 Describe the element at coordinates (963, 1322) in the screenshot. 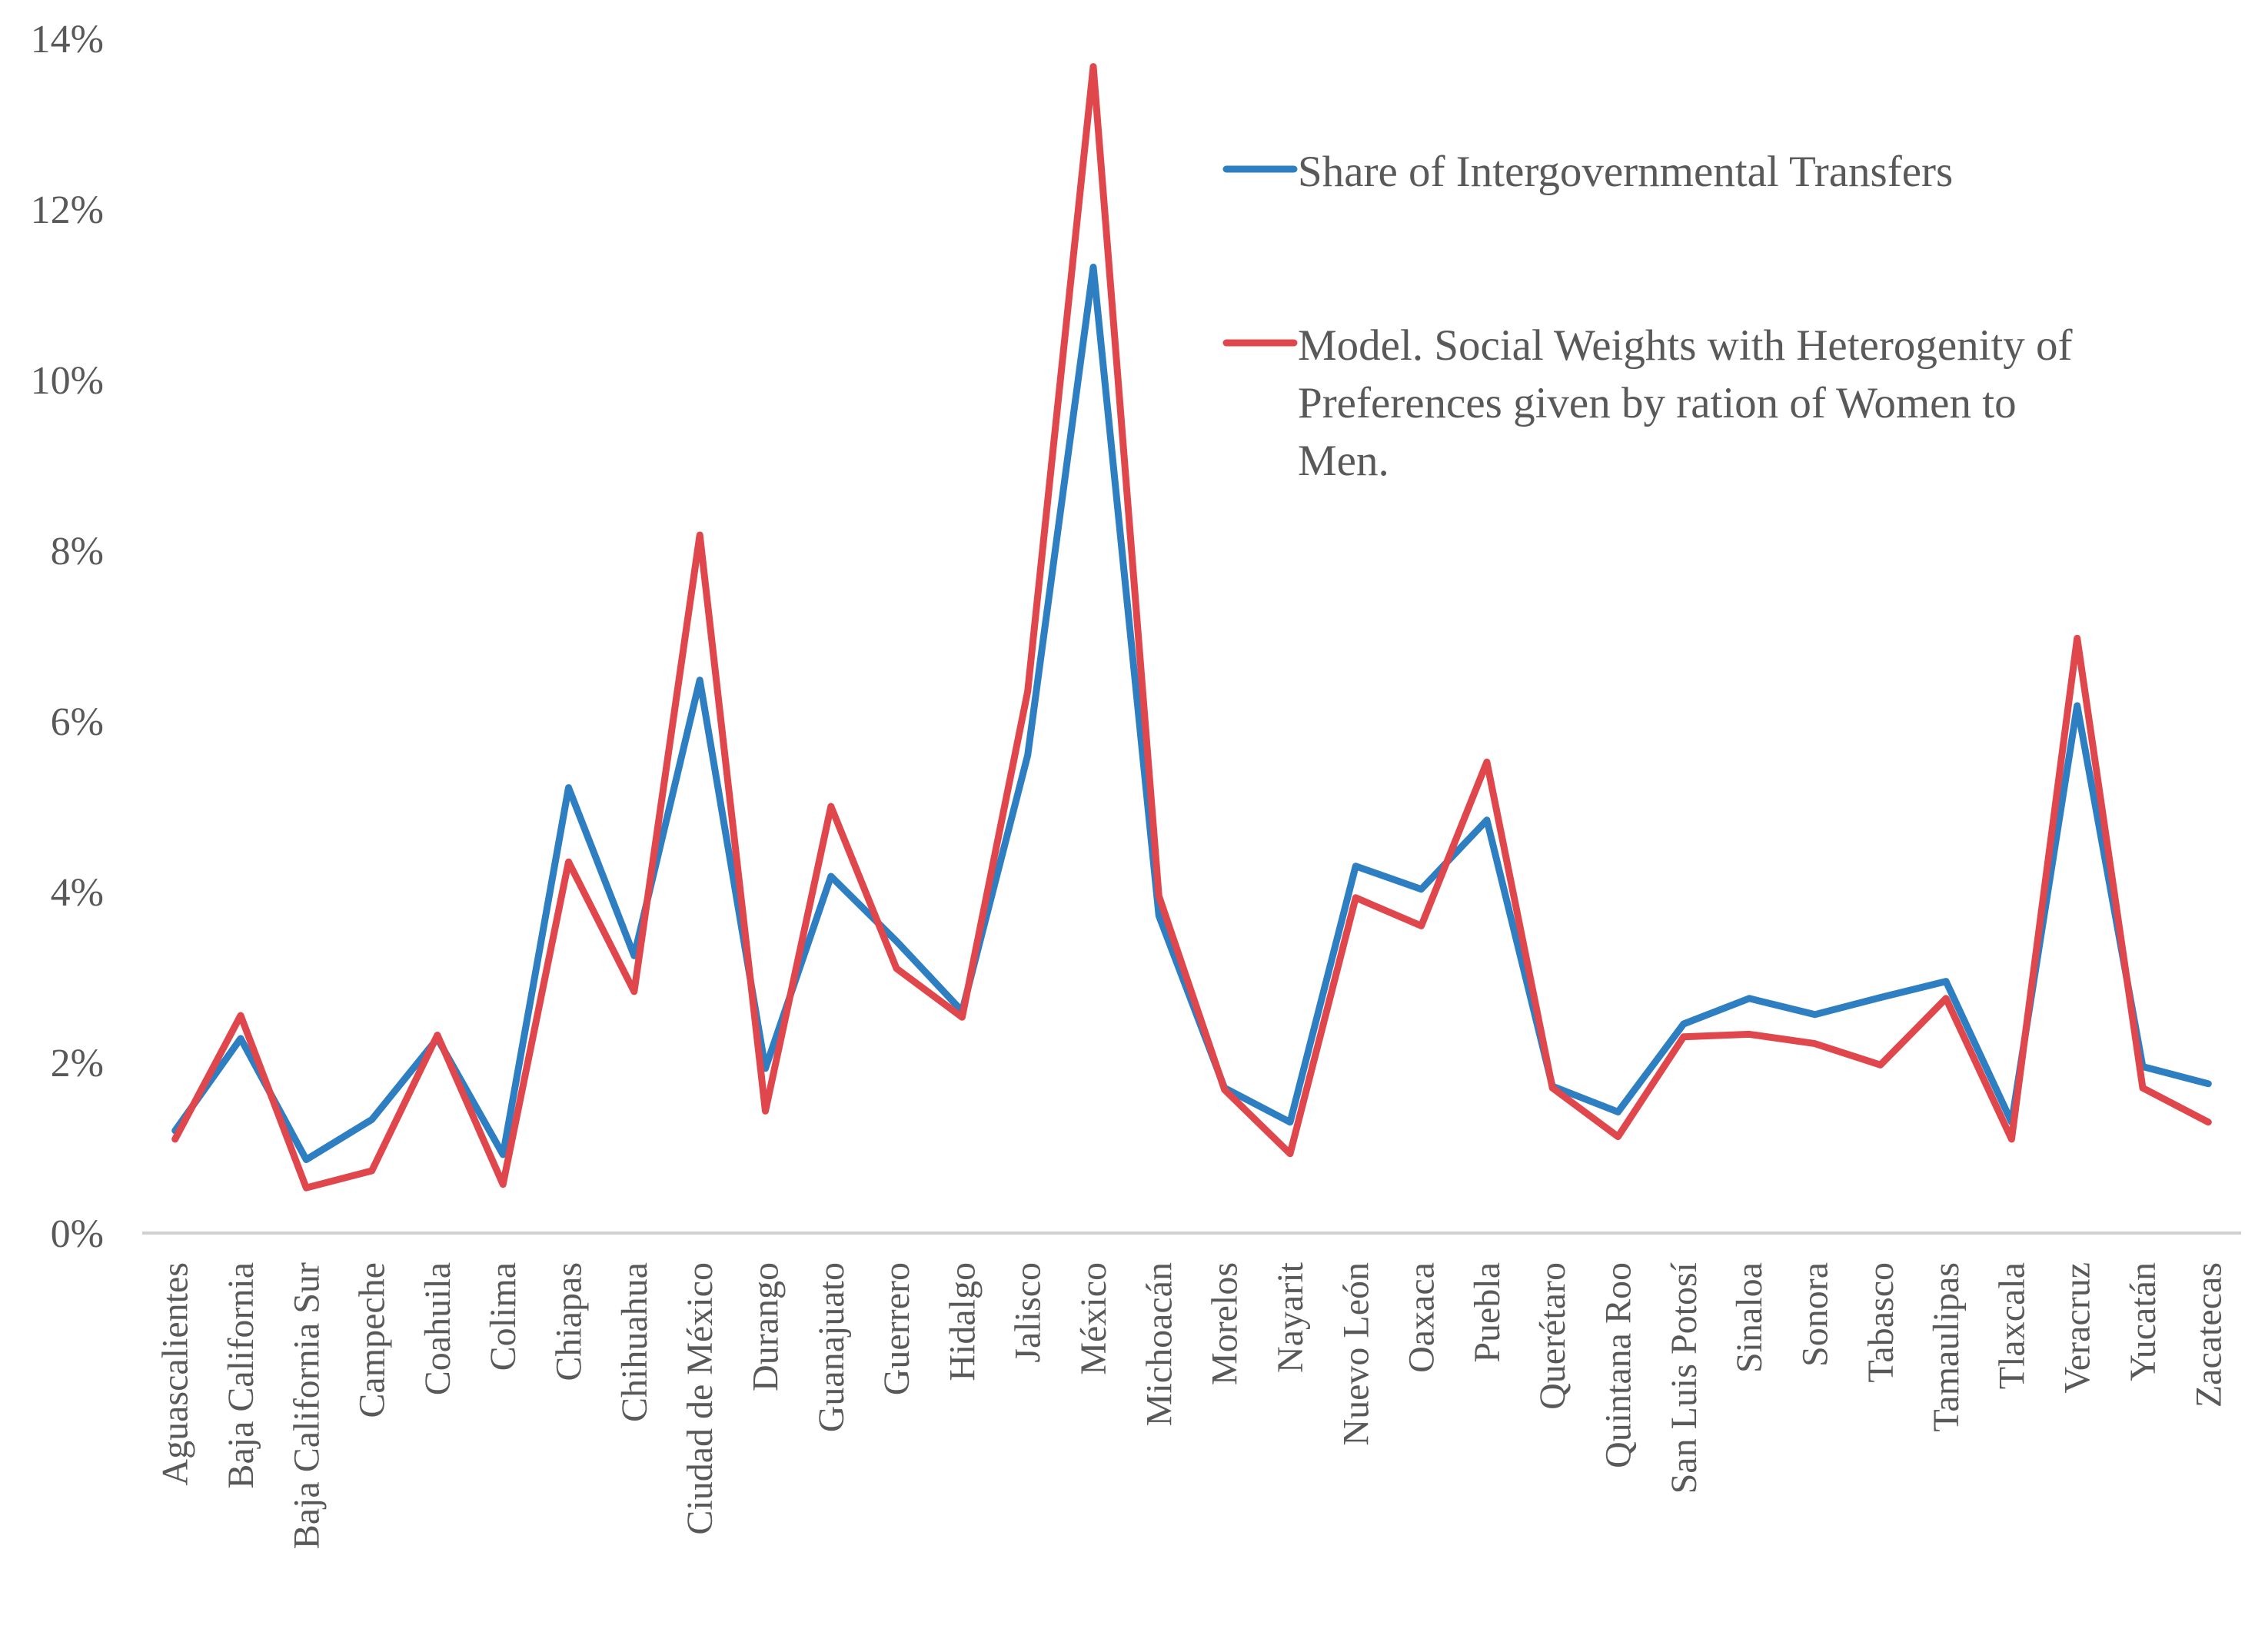

I see `x-tick-label: Hidalgo` at that location.